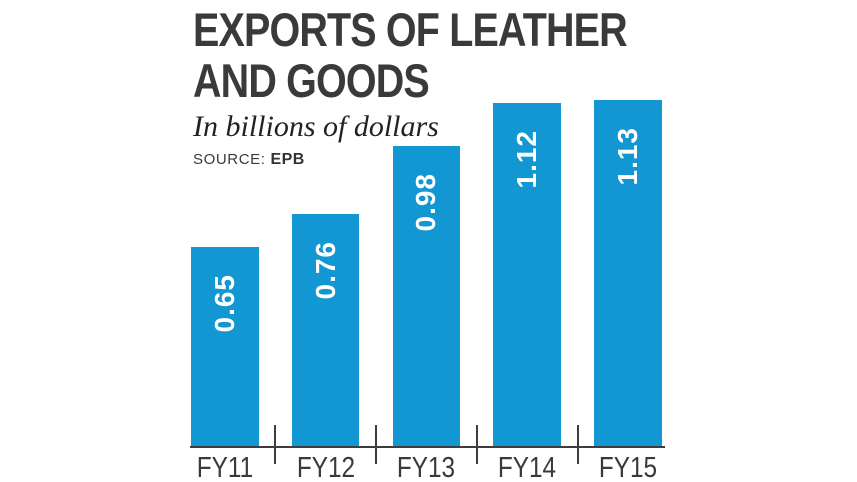 The height and width of the screenshot is (482, 857). What do you see at coordinates (311, 80) in the screenshot?
I see `chart-title-line-2: AND GOODS` at bounding box center [311, 80].